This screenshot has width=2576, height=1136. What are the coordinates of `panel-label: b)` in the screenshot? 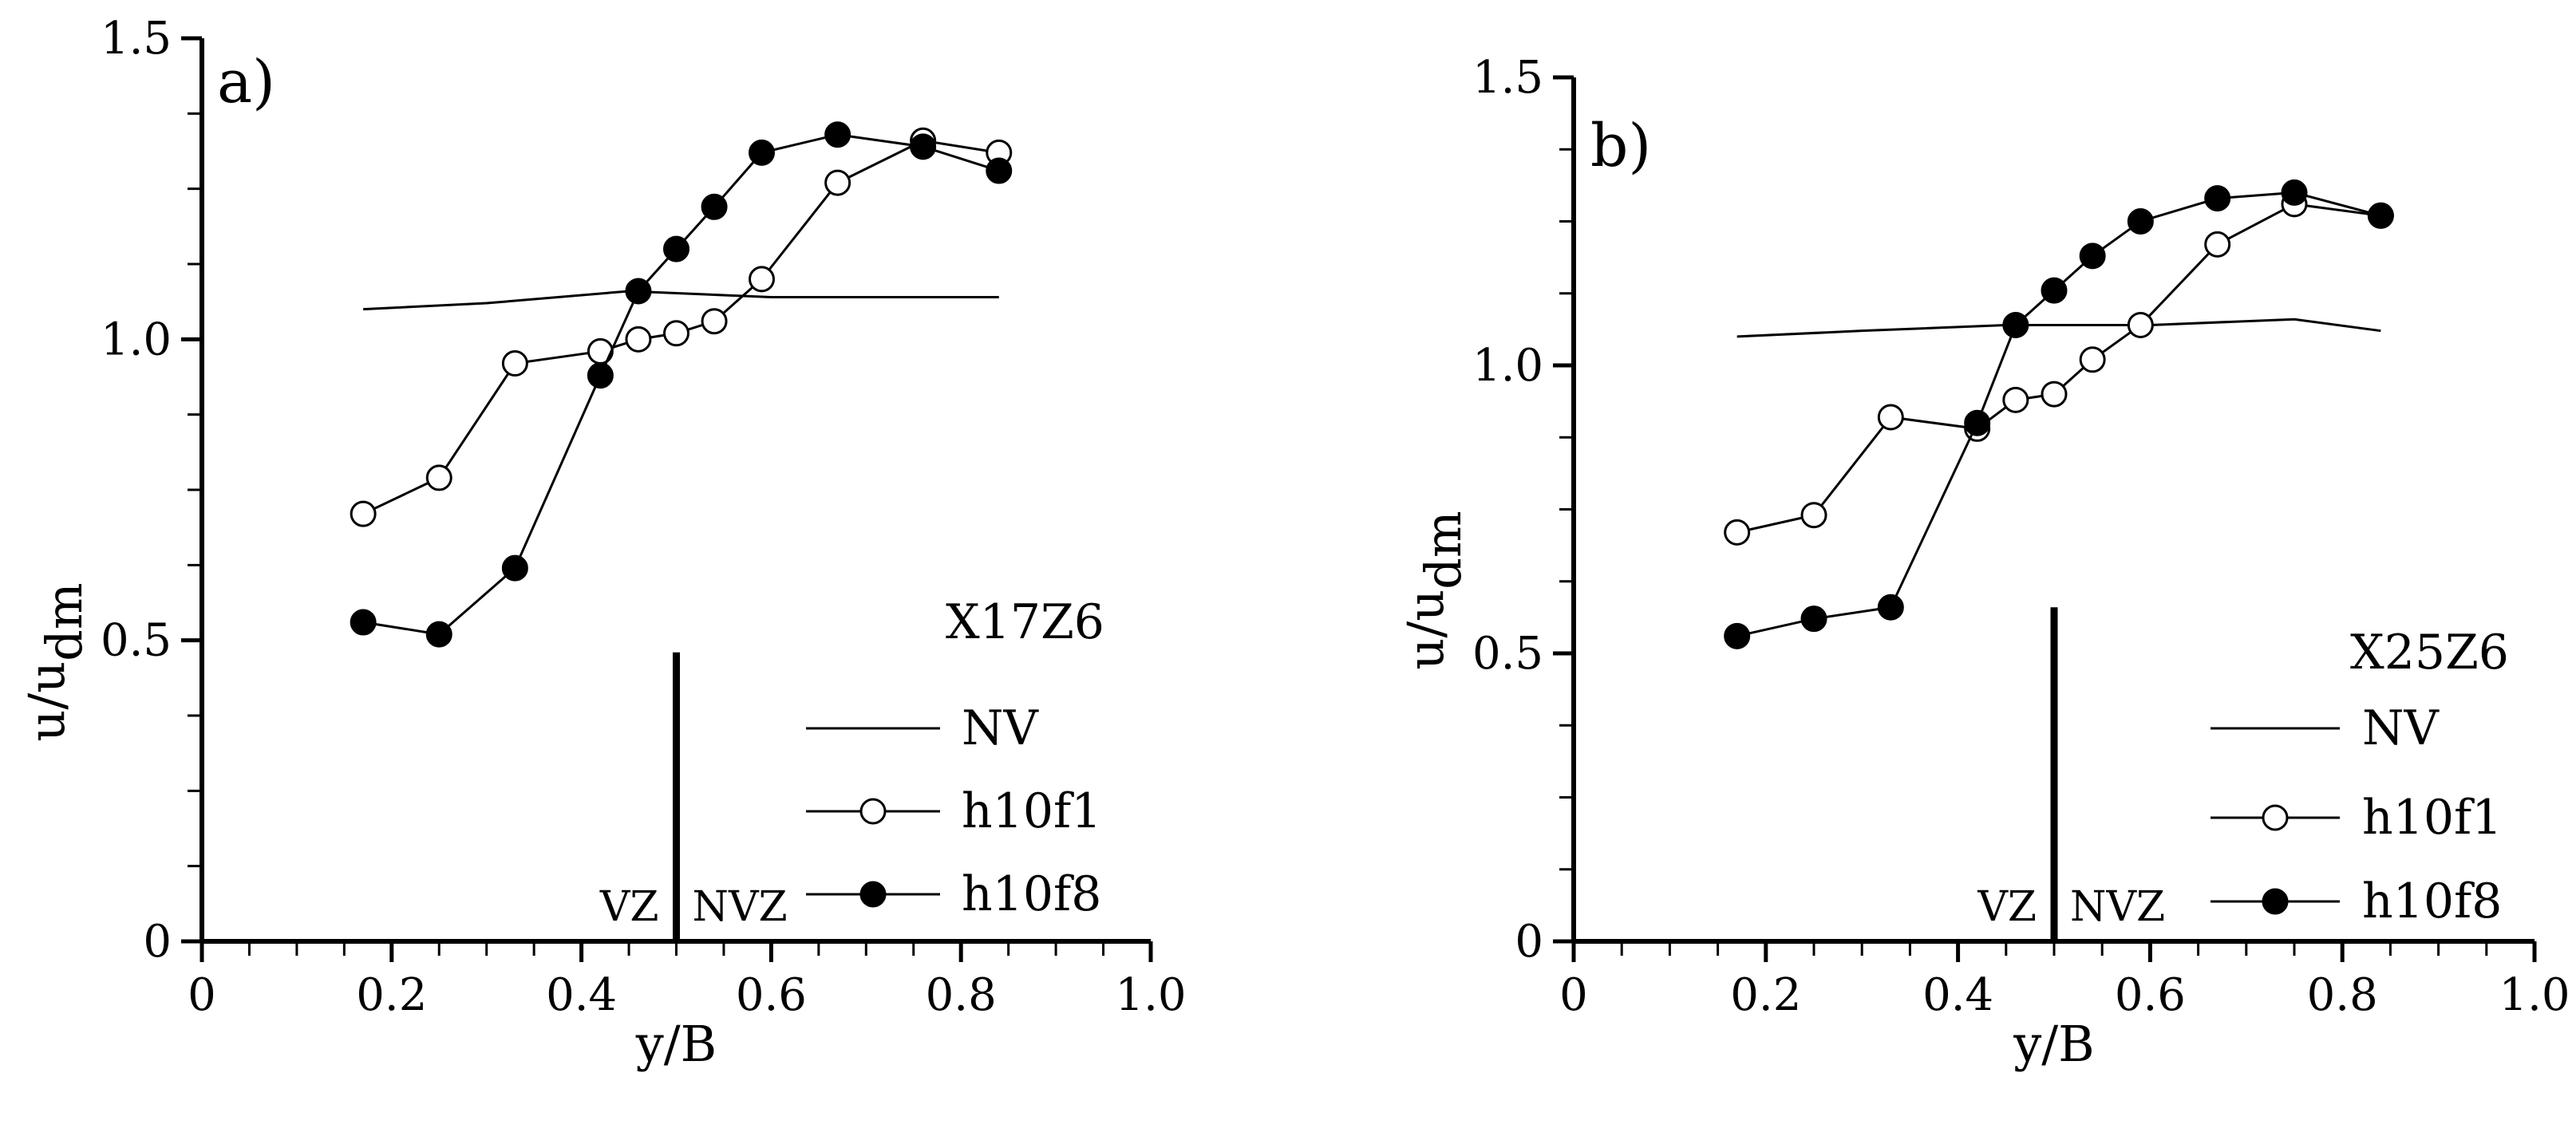 It's located at (1620, 146).